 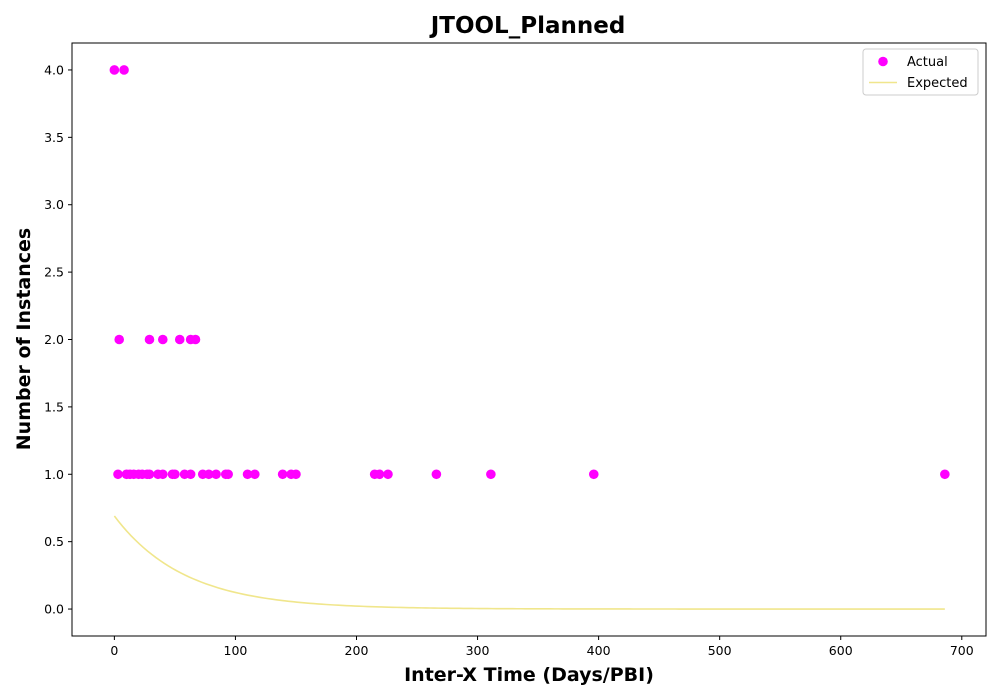 I want to click on y-tick-label: 0.0, so click(x=54, y=609).